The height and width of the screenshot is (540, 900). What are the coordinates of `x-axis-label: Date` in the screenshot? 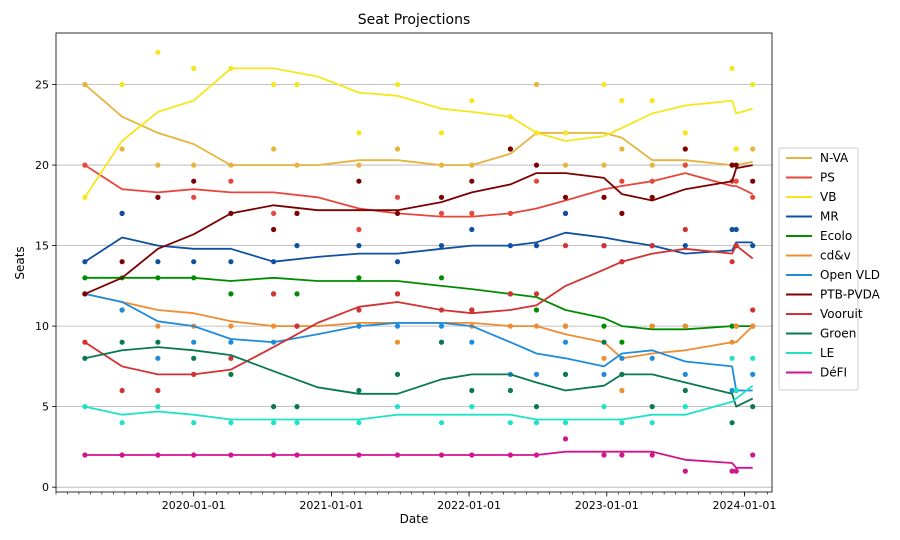 It's located at (414, 519).